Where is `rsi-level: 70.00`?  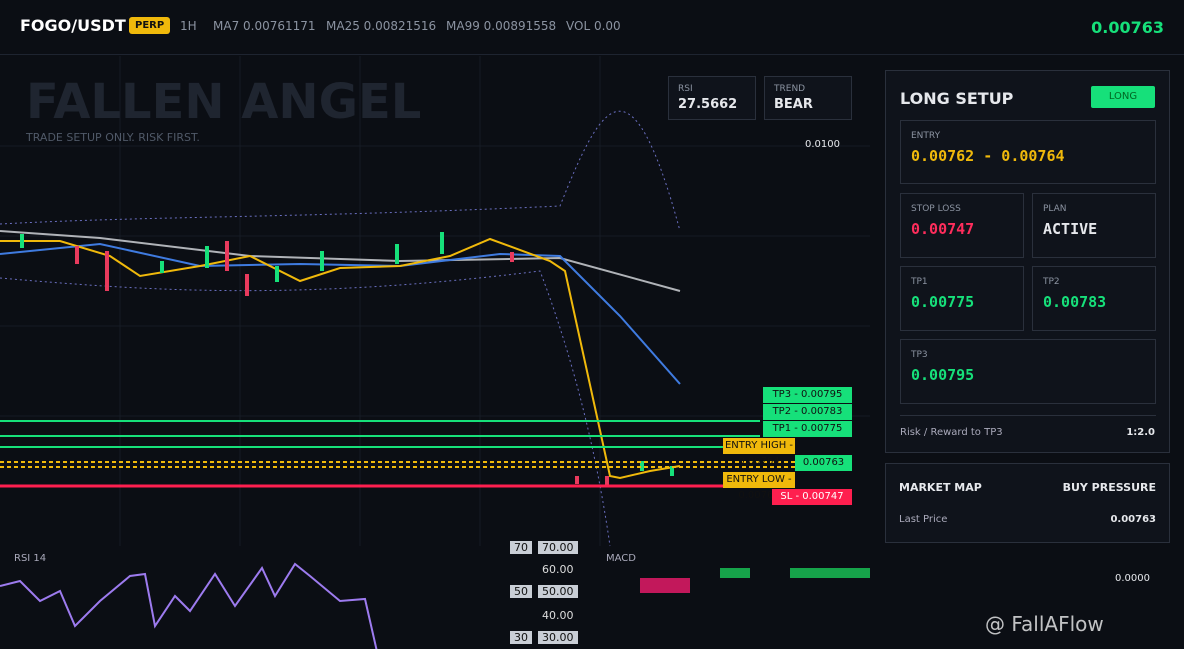
rsi-level: 70.00 is located at coordinates (558, 547).